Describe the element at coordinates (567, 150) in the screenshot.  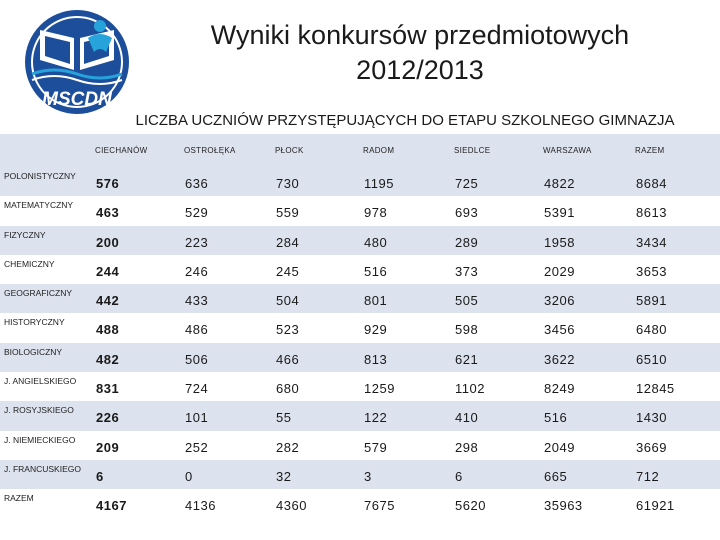
I see `column-header: WARSZAWA` at that location.